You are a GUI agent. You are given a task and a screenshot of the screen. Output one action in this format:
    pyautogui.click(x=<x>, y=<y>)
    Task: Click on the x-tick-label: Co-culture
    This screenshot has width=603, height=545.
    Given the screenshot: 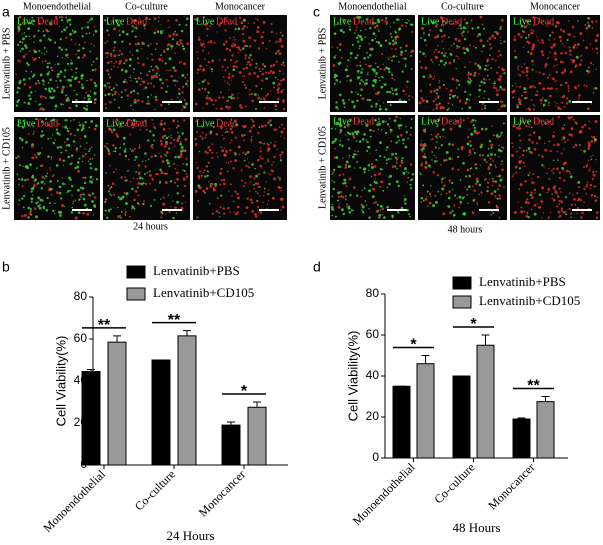 What is the action you would take?
    pyautogui.click(x=155, y=490)
    